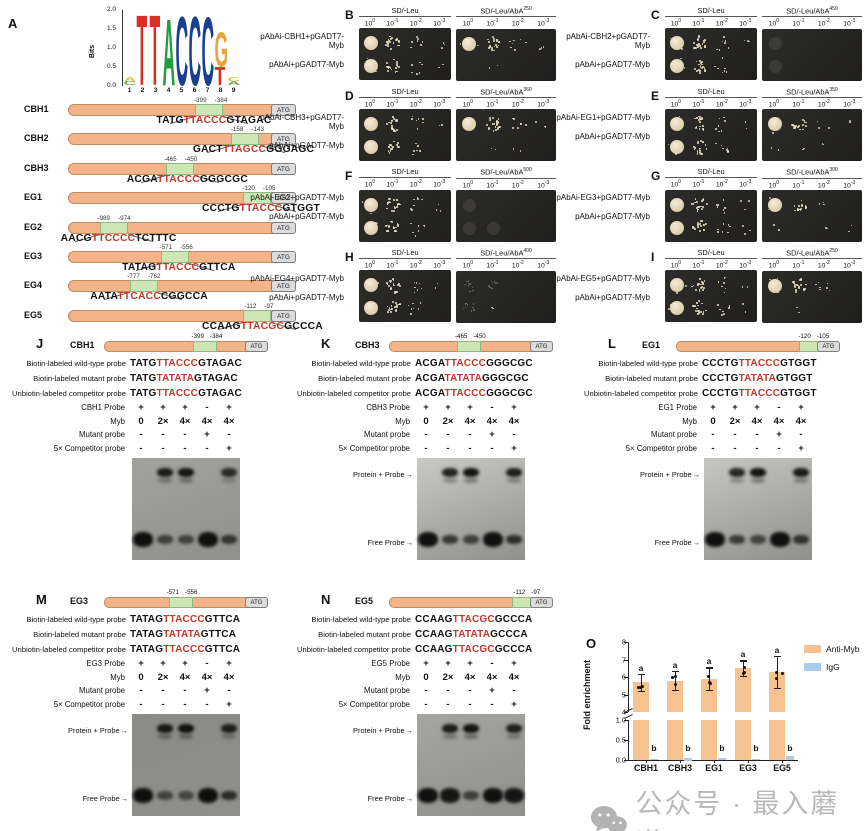  What do you see at coordinates (471, 634) in the screenshot?
I see `probe-sequence: CCAAGTATATAGCCCA` at bounding box center [471, 634].